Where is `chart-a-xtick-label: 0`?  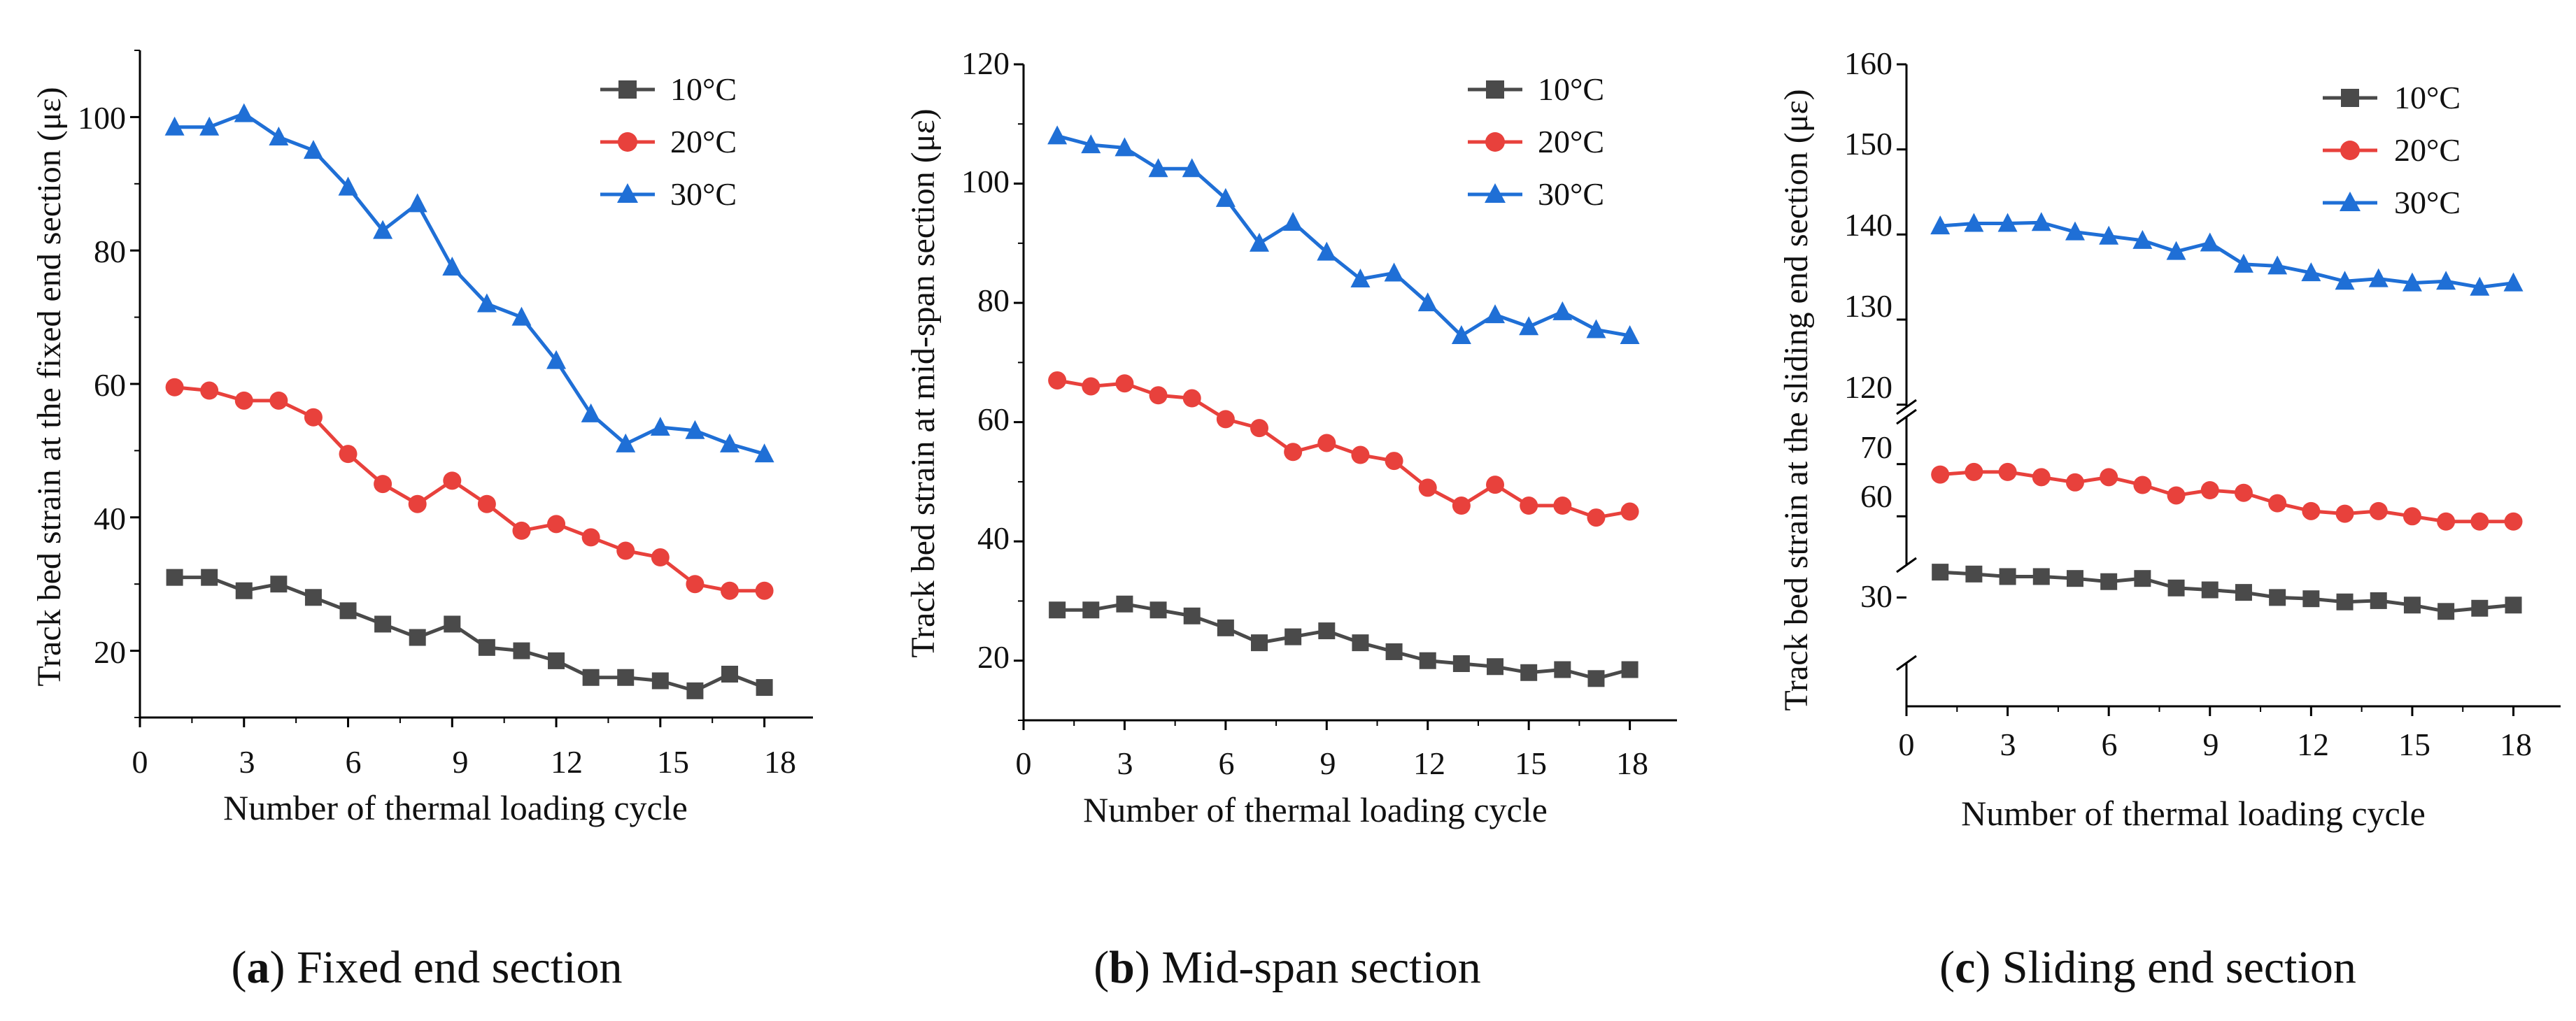
chart-a-xtick-label: 0 is located at coordinates (140, 762).